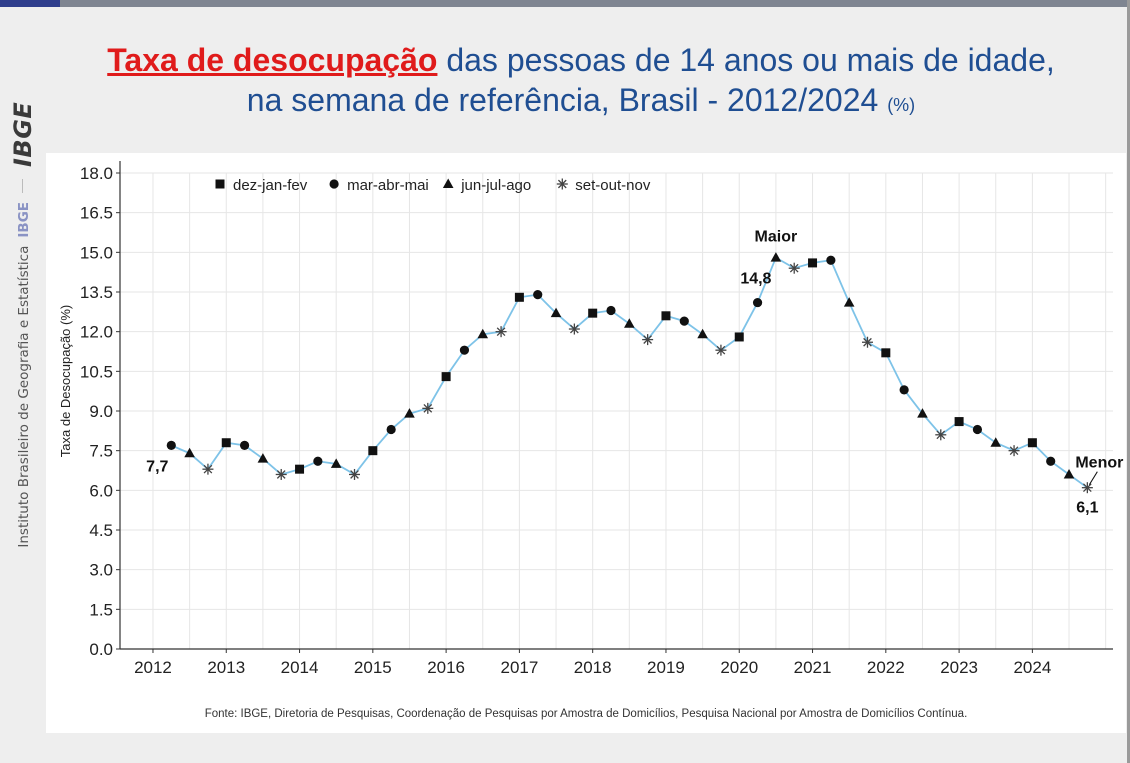  Describe the element at coordinates (65, 381) in the screenshot. I see `y-axis-label: Taxa de Desocupação (%)` at that location.